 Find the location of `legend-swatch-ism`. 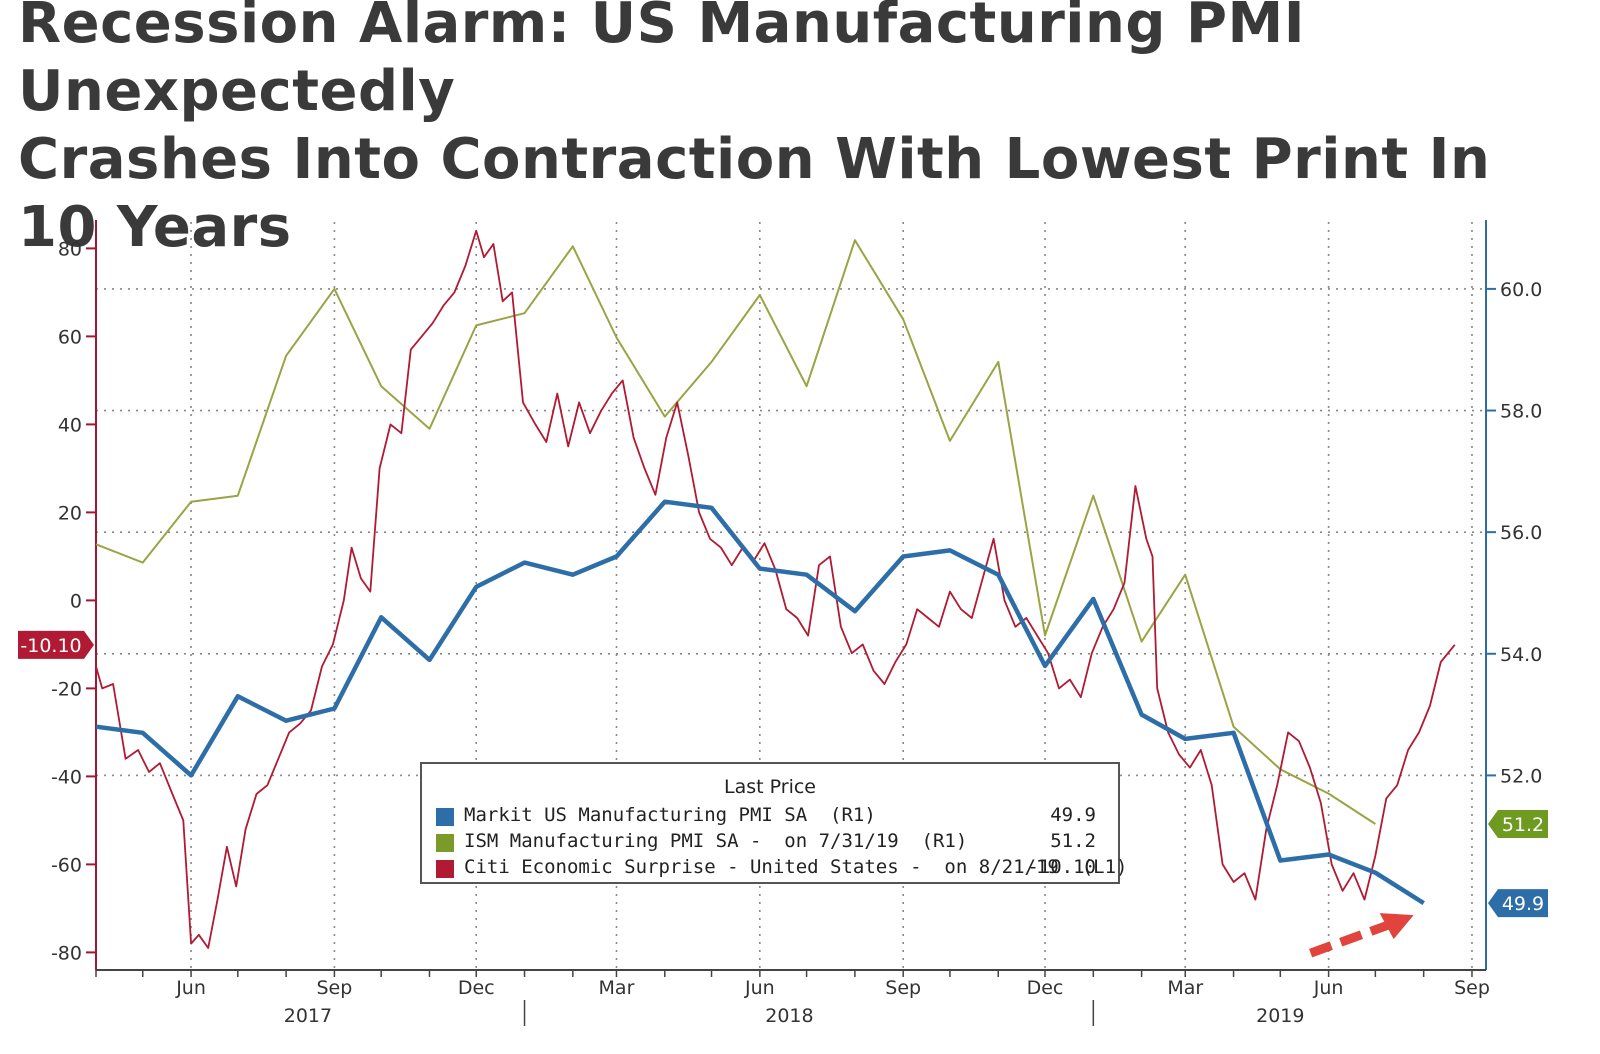

legend-swatch-ism is located at coordinates (445, 843).